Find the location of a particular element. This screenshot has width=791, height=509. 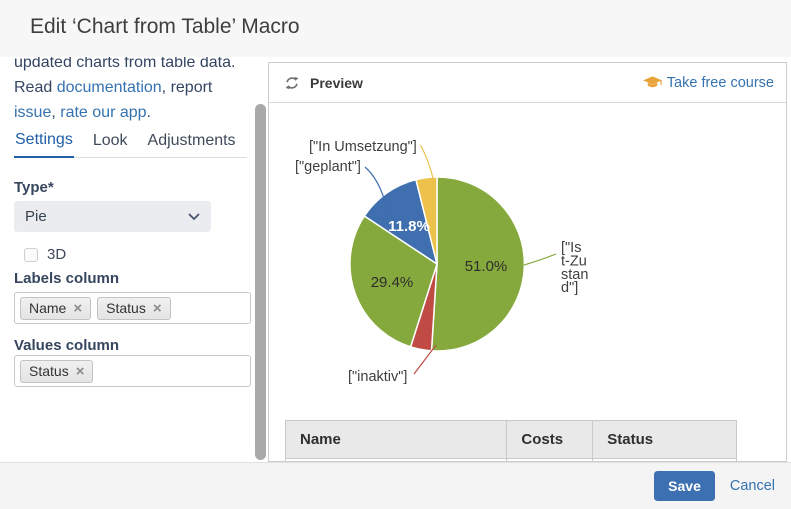

cancel-button: Cancel is located at coordinates (752, 486).